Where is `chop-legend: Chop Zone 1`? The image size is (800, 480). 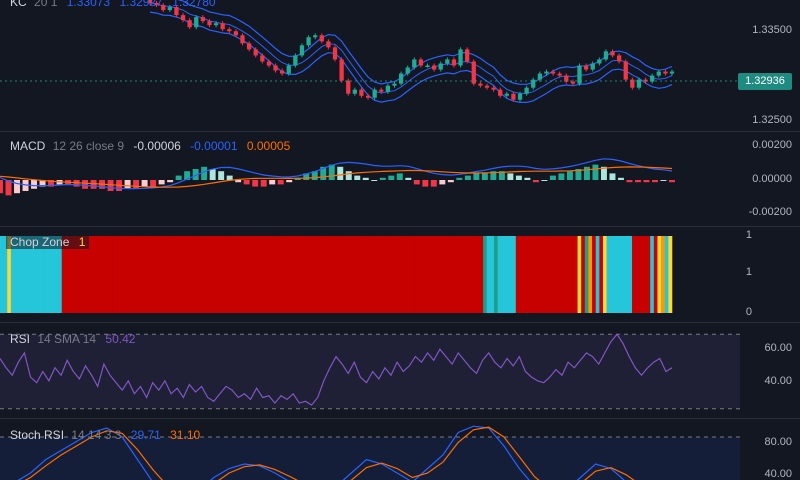
chop-legend: Chop Zone 1 is located at coordinates (48, 242).